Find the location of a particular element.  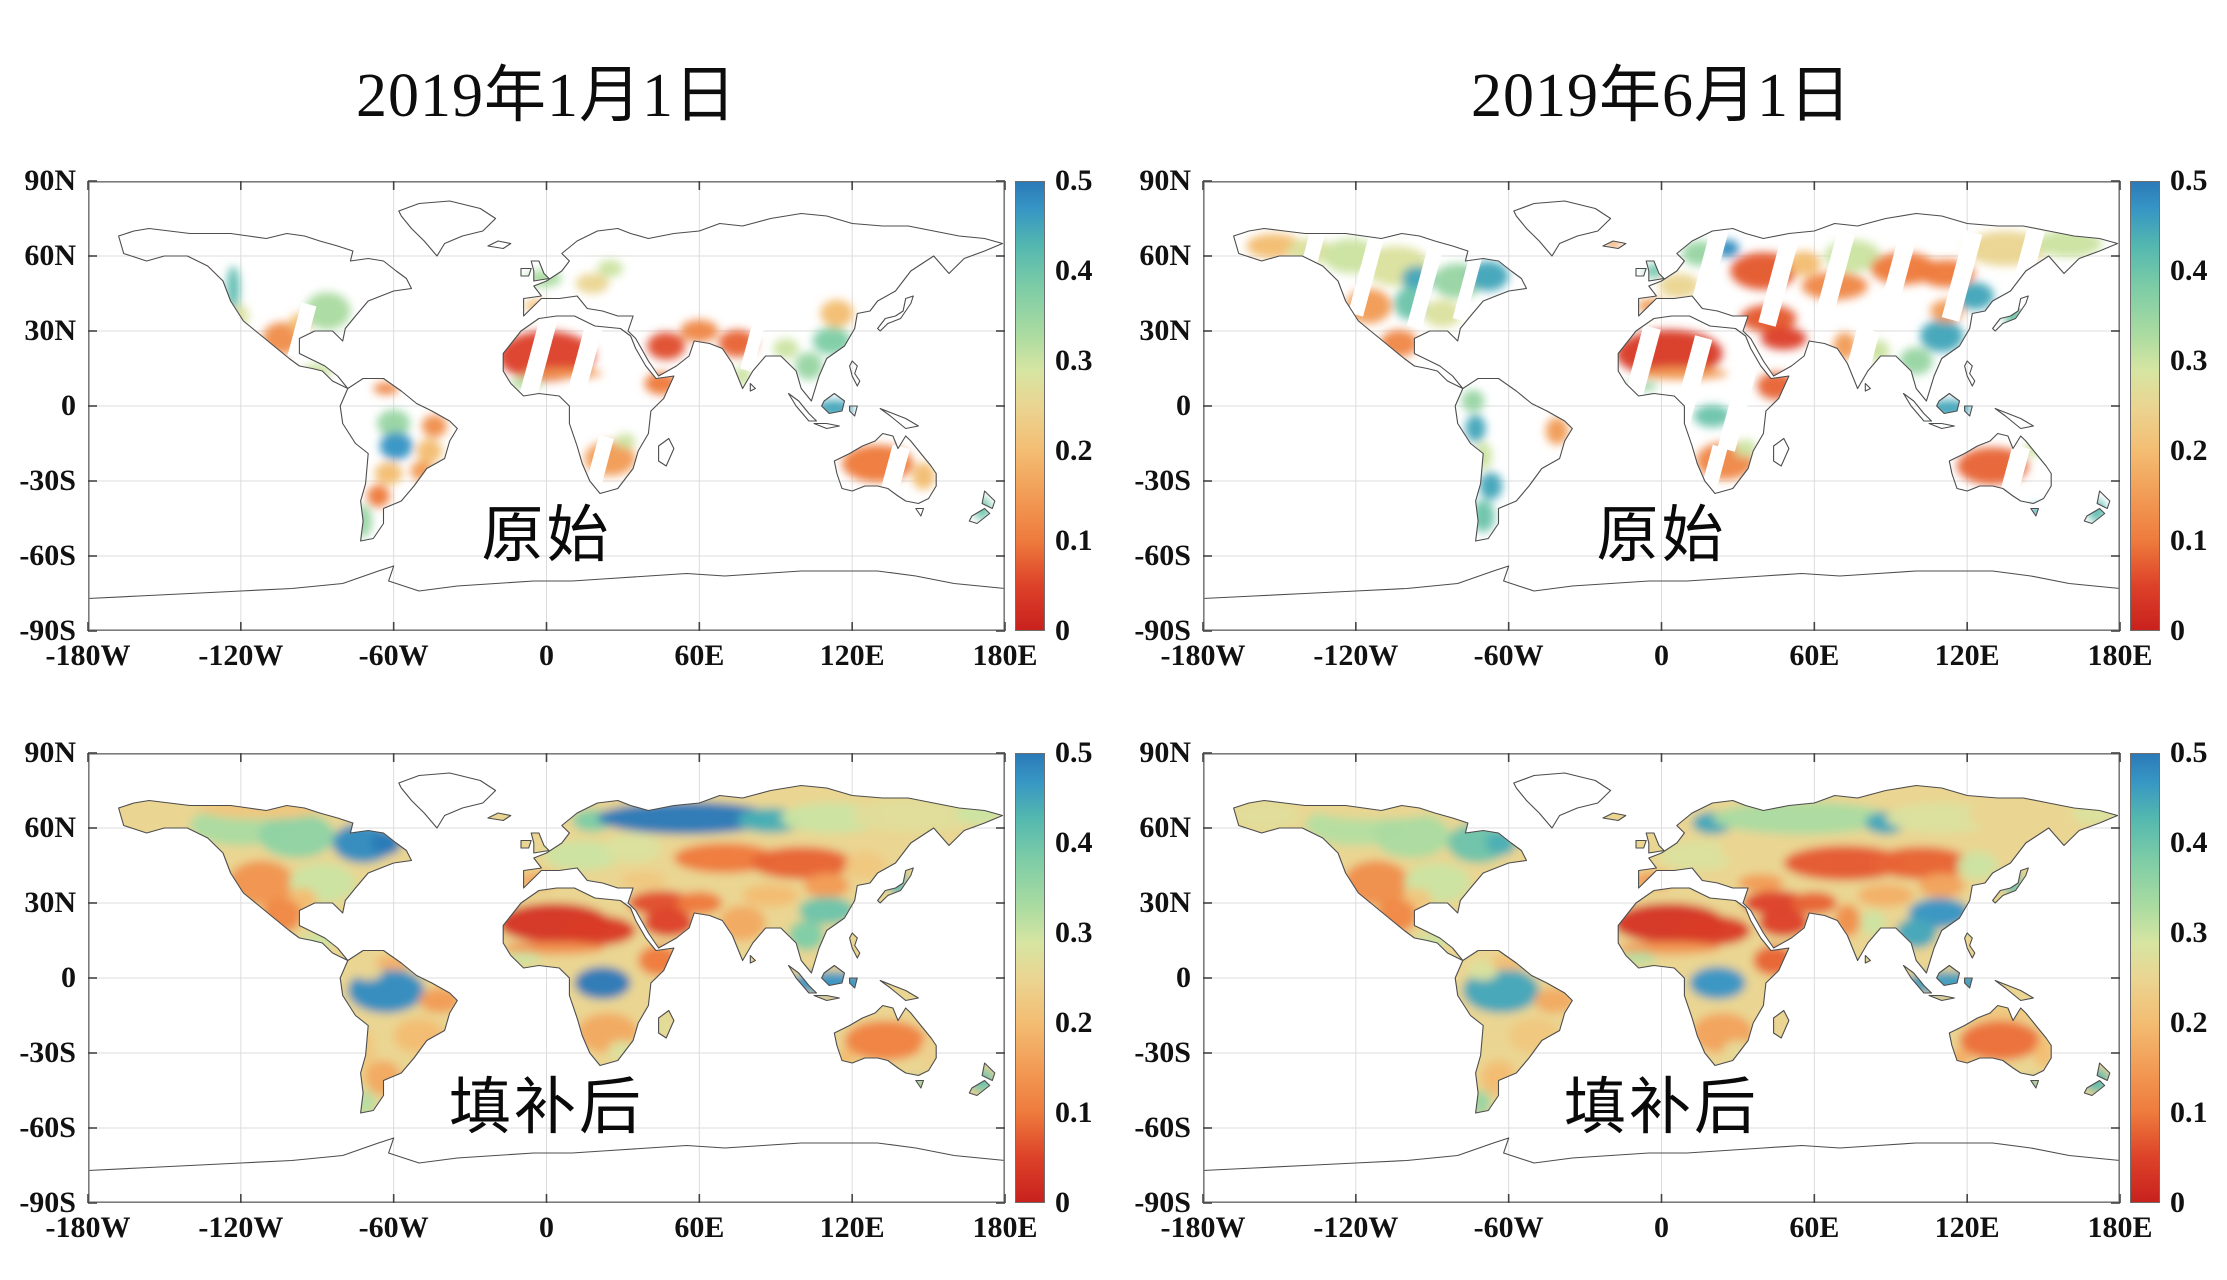

panel-label-gap-filled: 填补后 is located at coordinates (546, 1107).